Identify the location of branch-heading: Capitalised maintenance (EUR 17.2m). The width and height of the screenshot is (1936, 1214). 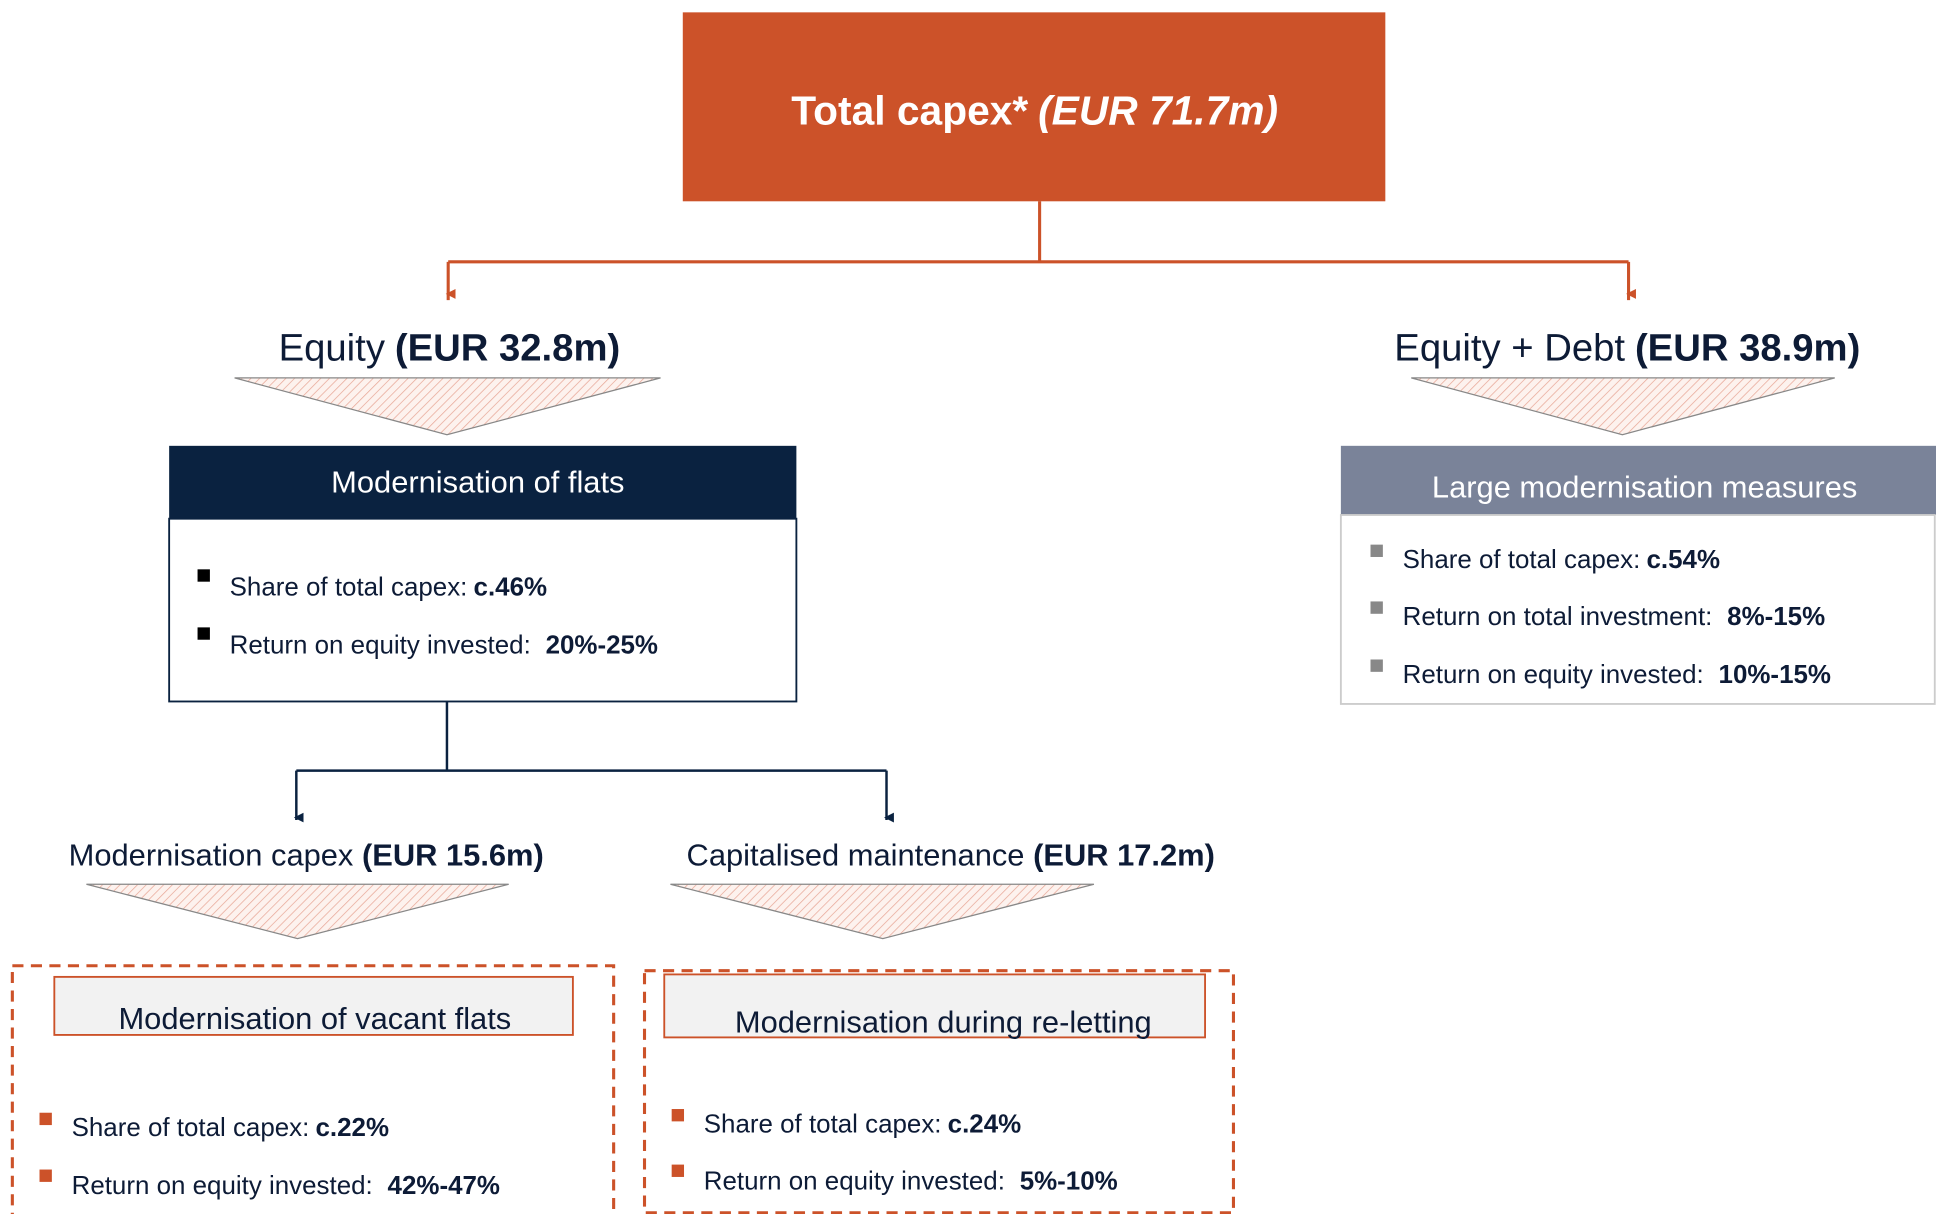
(951, 855).